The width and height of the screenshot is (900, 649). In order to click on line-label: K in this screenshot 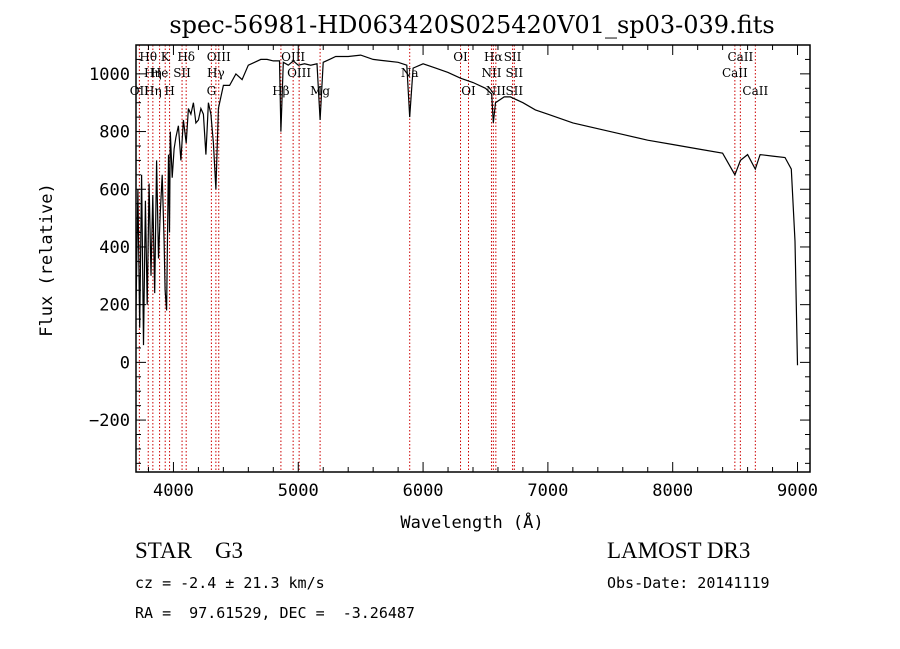, I will do `click(166, 57)`.